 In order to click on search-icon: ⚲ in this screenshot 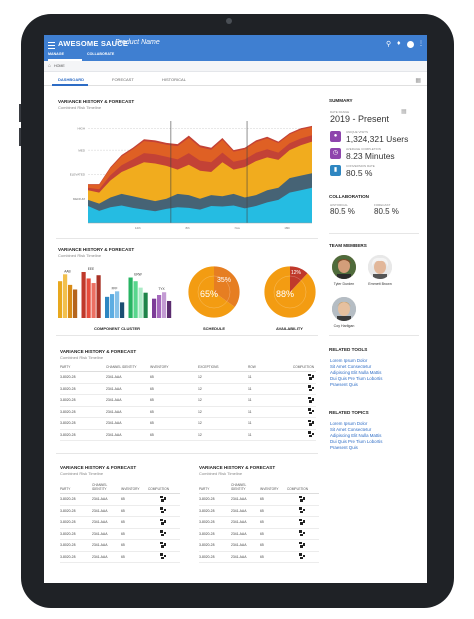, I will do `click(389, 44)`.